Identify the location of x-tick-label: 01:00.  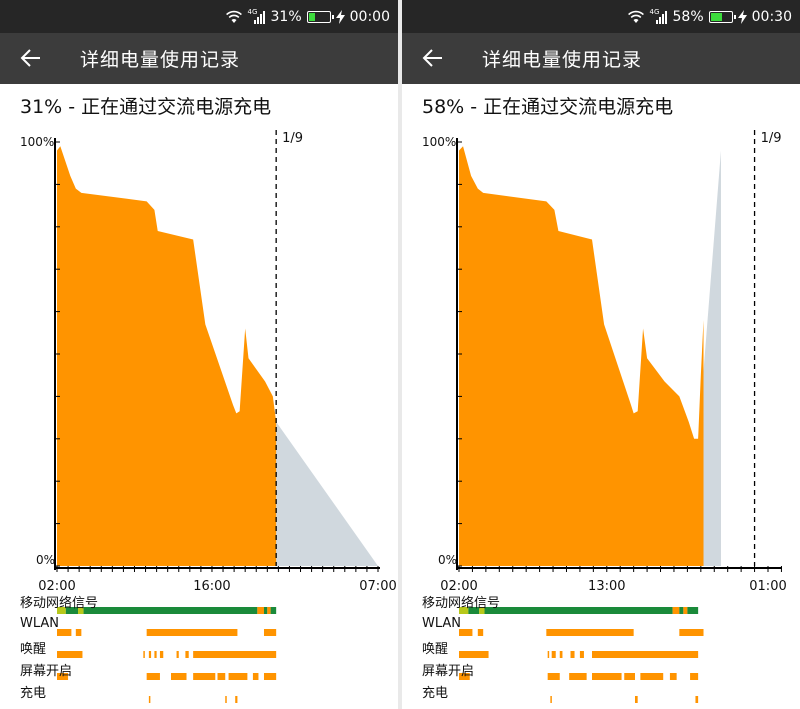
(767, 586).